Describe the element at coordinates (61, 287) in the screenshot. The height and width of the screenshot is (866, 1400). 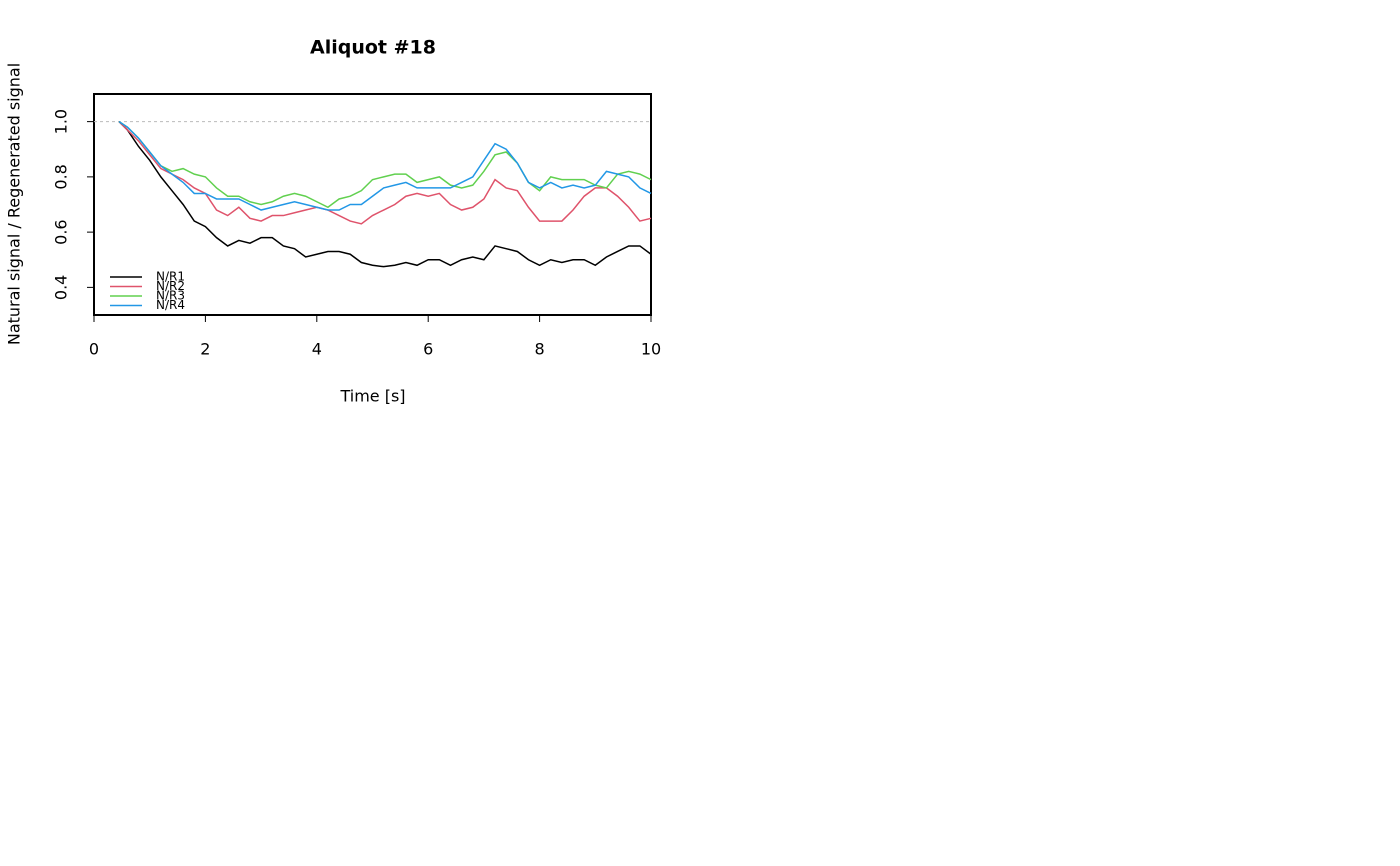
I see `y-tick-label: 0.4` at that location.